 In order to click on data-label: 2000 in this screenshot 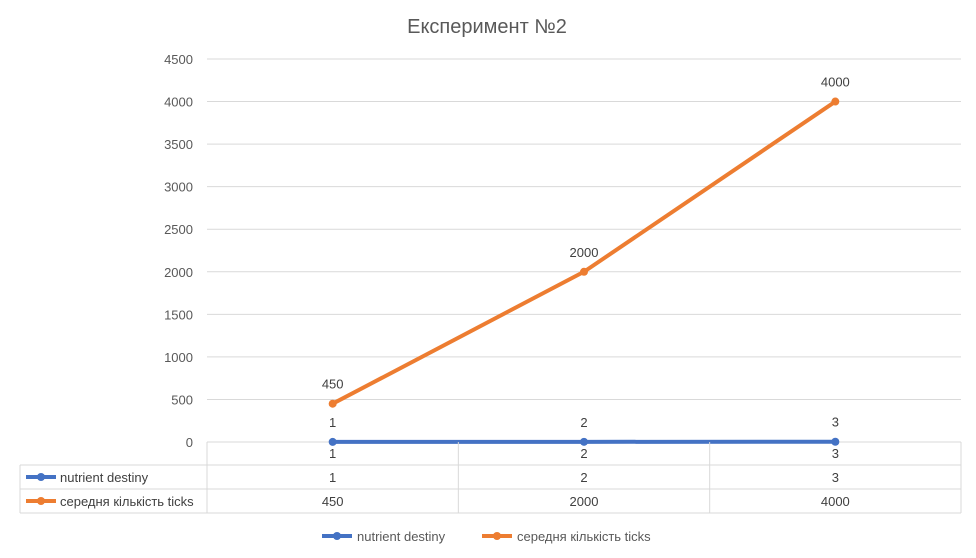, I will do `click(584, 252)`.